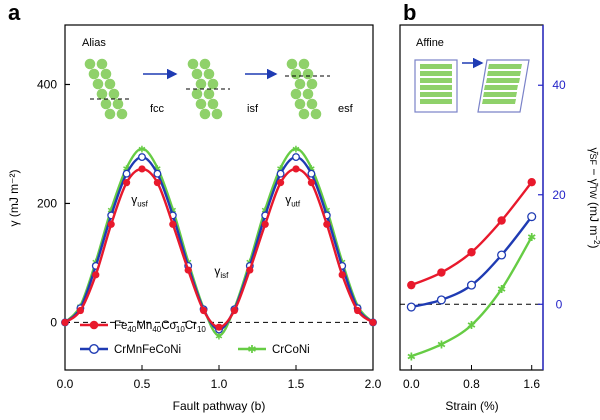 This screenshot has width=600, height=420. Describe the element at coordinates (411, 384) in the screenshot. I see `panel-b-xtick-label-0: 0.0` at that location.